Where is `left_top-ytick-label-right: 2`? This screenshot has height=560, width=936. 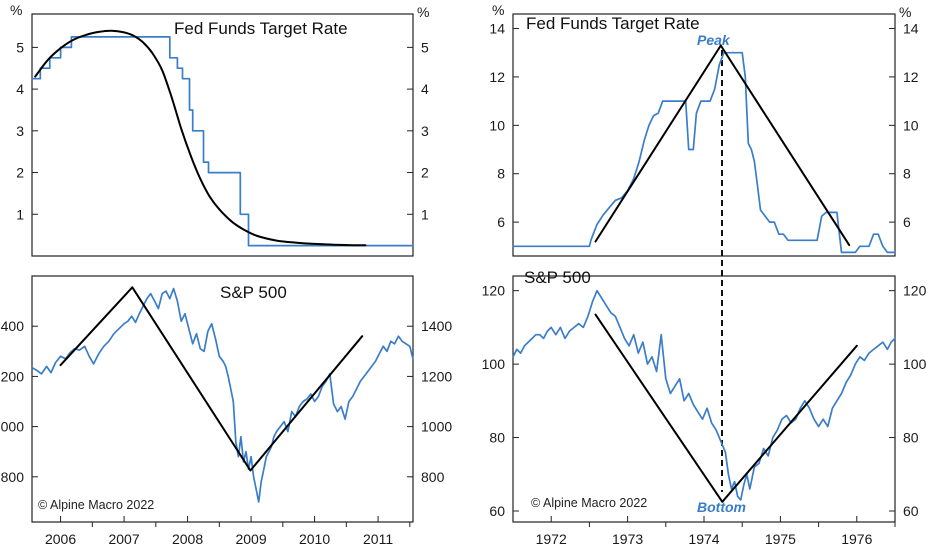 left_top-ytick-label-right: 2 is located at coordinates (425, 173).